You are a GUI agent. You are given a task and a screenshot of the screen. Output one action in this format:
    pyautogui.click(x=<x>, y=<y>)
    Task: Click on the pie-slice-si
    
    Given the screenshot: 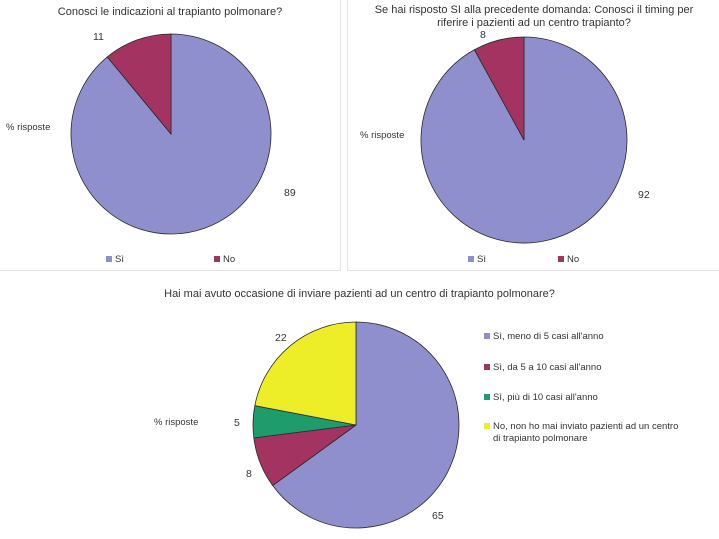 What is the action you would take?
    pyautogui.click(x=524, y=140)
    